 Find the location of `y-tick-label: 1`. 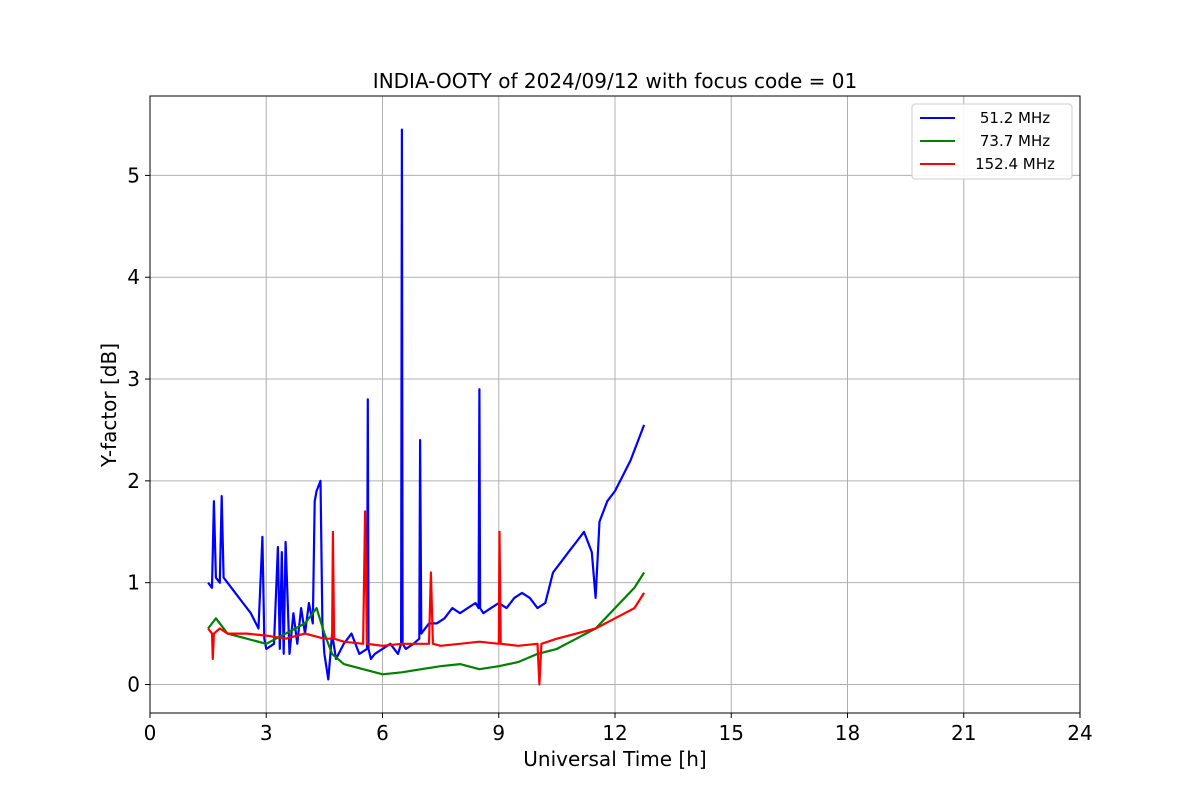

y-tick-label: 1 is located at coordinates (133, 583).